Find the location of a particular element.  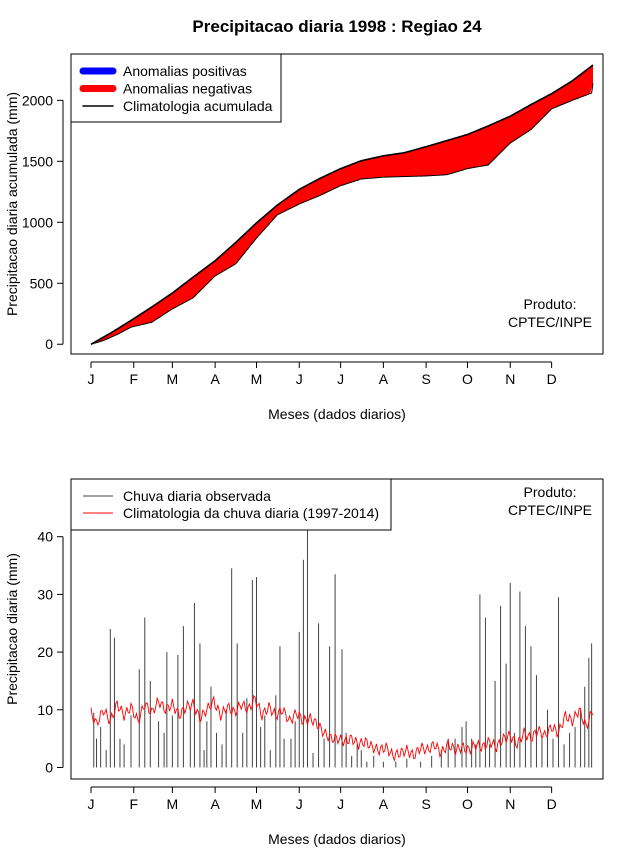

top-x-tick-label: S is located at coordinates (425, 379).